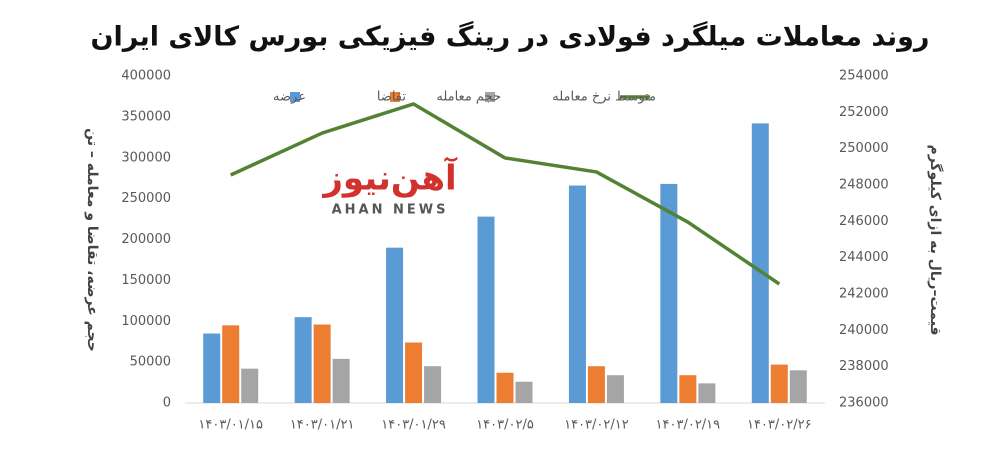  What do you see at coordinates (322, 425) in the screenshot?
I see `x-tick-label: ۱۴۰۳/۰۱/۲۱` at bounding box center [322, 425].